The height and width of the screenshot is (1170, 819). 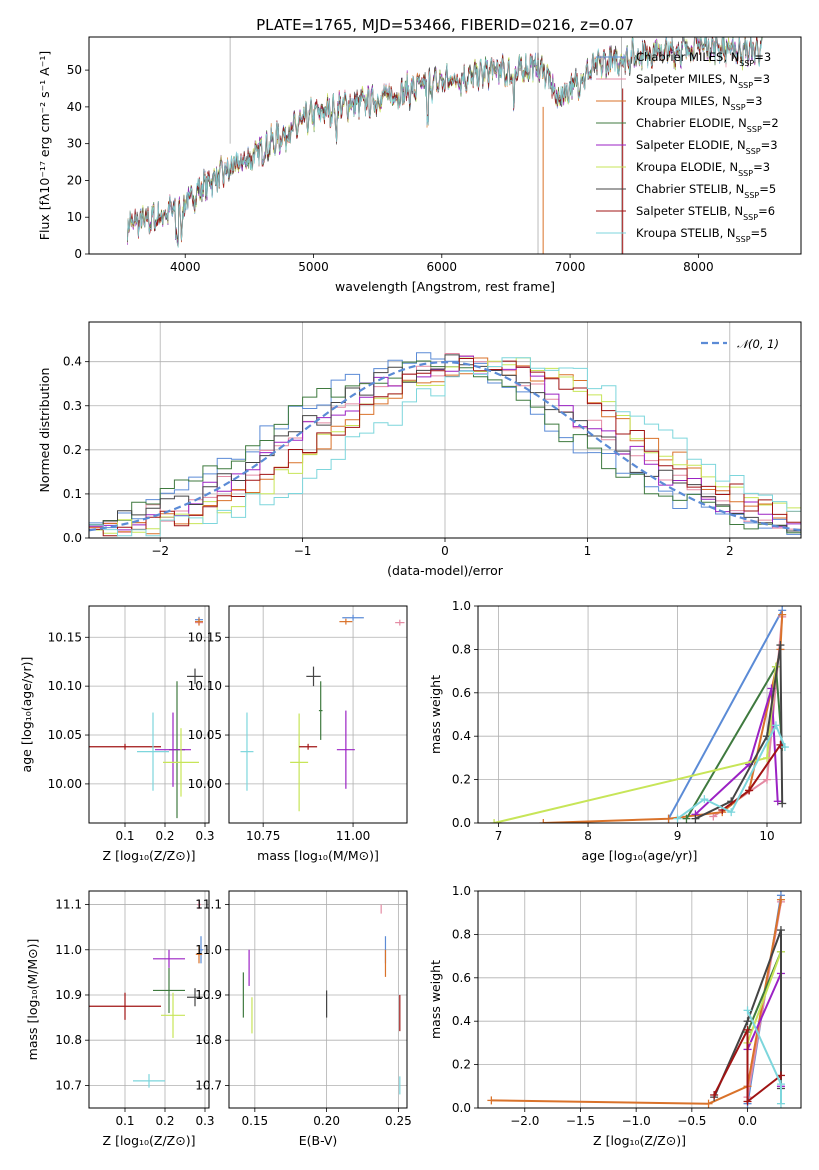 I want to click on x-tick-label: 10.75, so click(x=263, y=836).